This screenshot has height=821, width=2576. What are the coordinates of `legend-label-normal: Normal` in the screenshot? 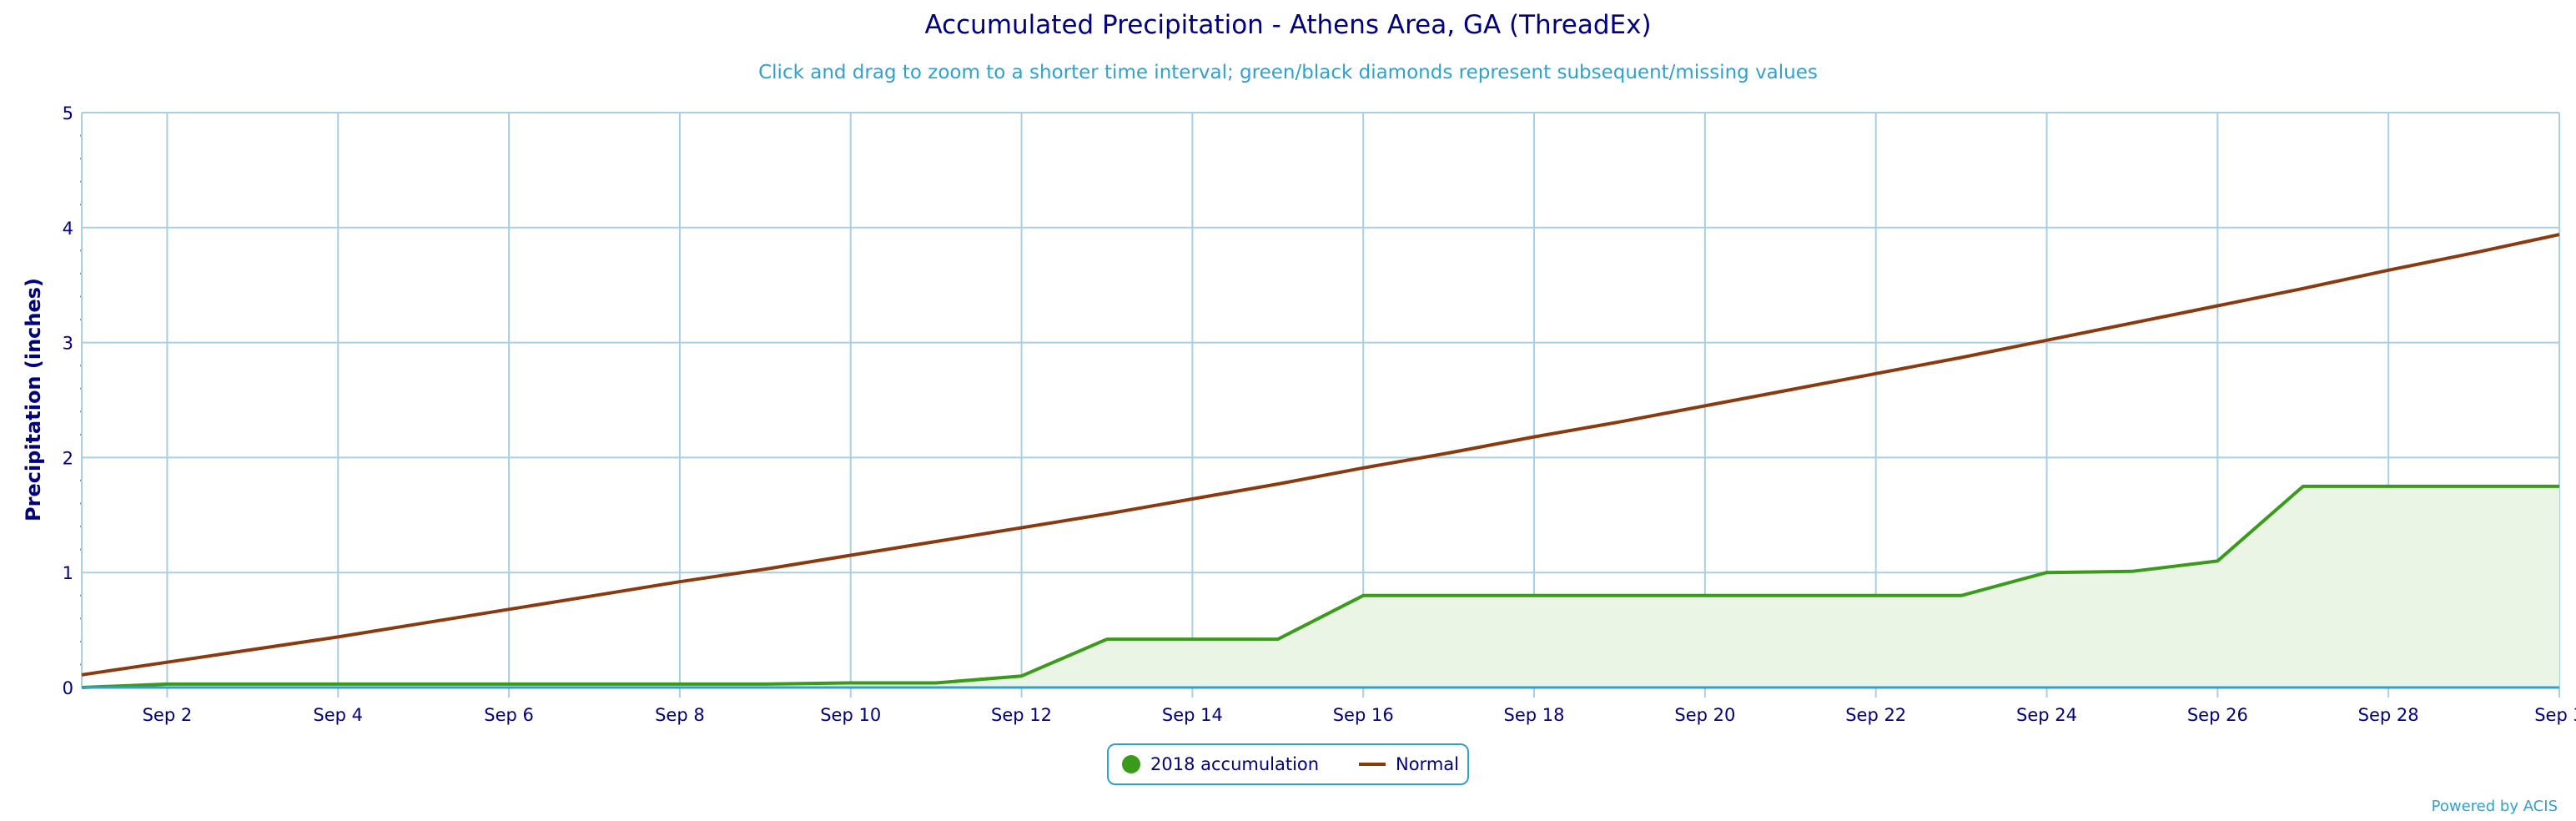 It's located at (1427, 764).